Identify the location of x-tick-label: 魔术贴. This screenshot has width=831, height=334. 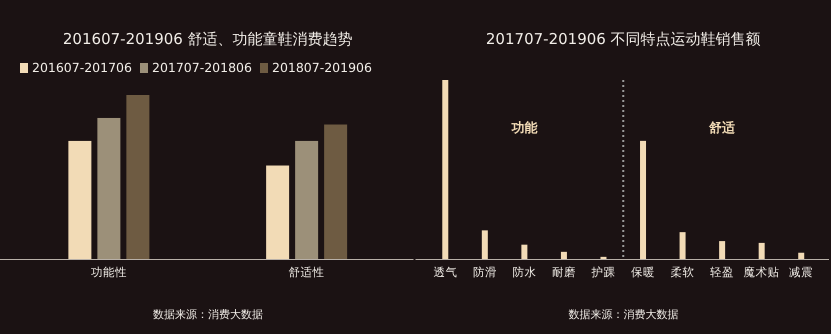
(762, 272).